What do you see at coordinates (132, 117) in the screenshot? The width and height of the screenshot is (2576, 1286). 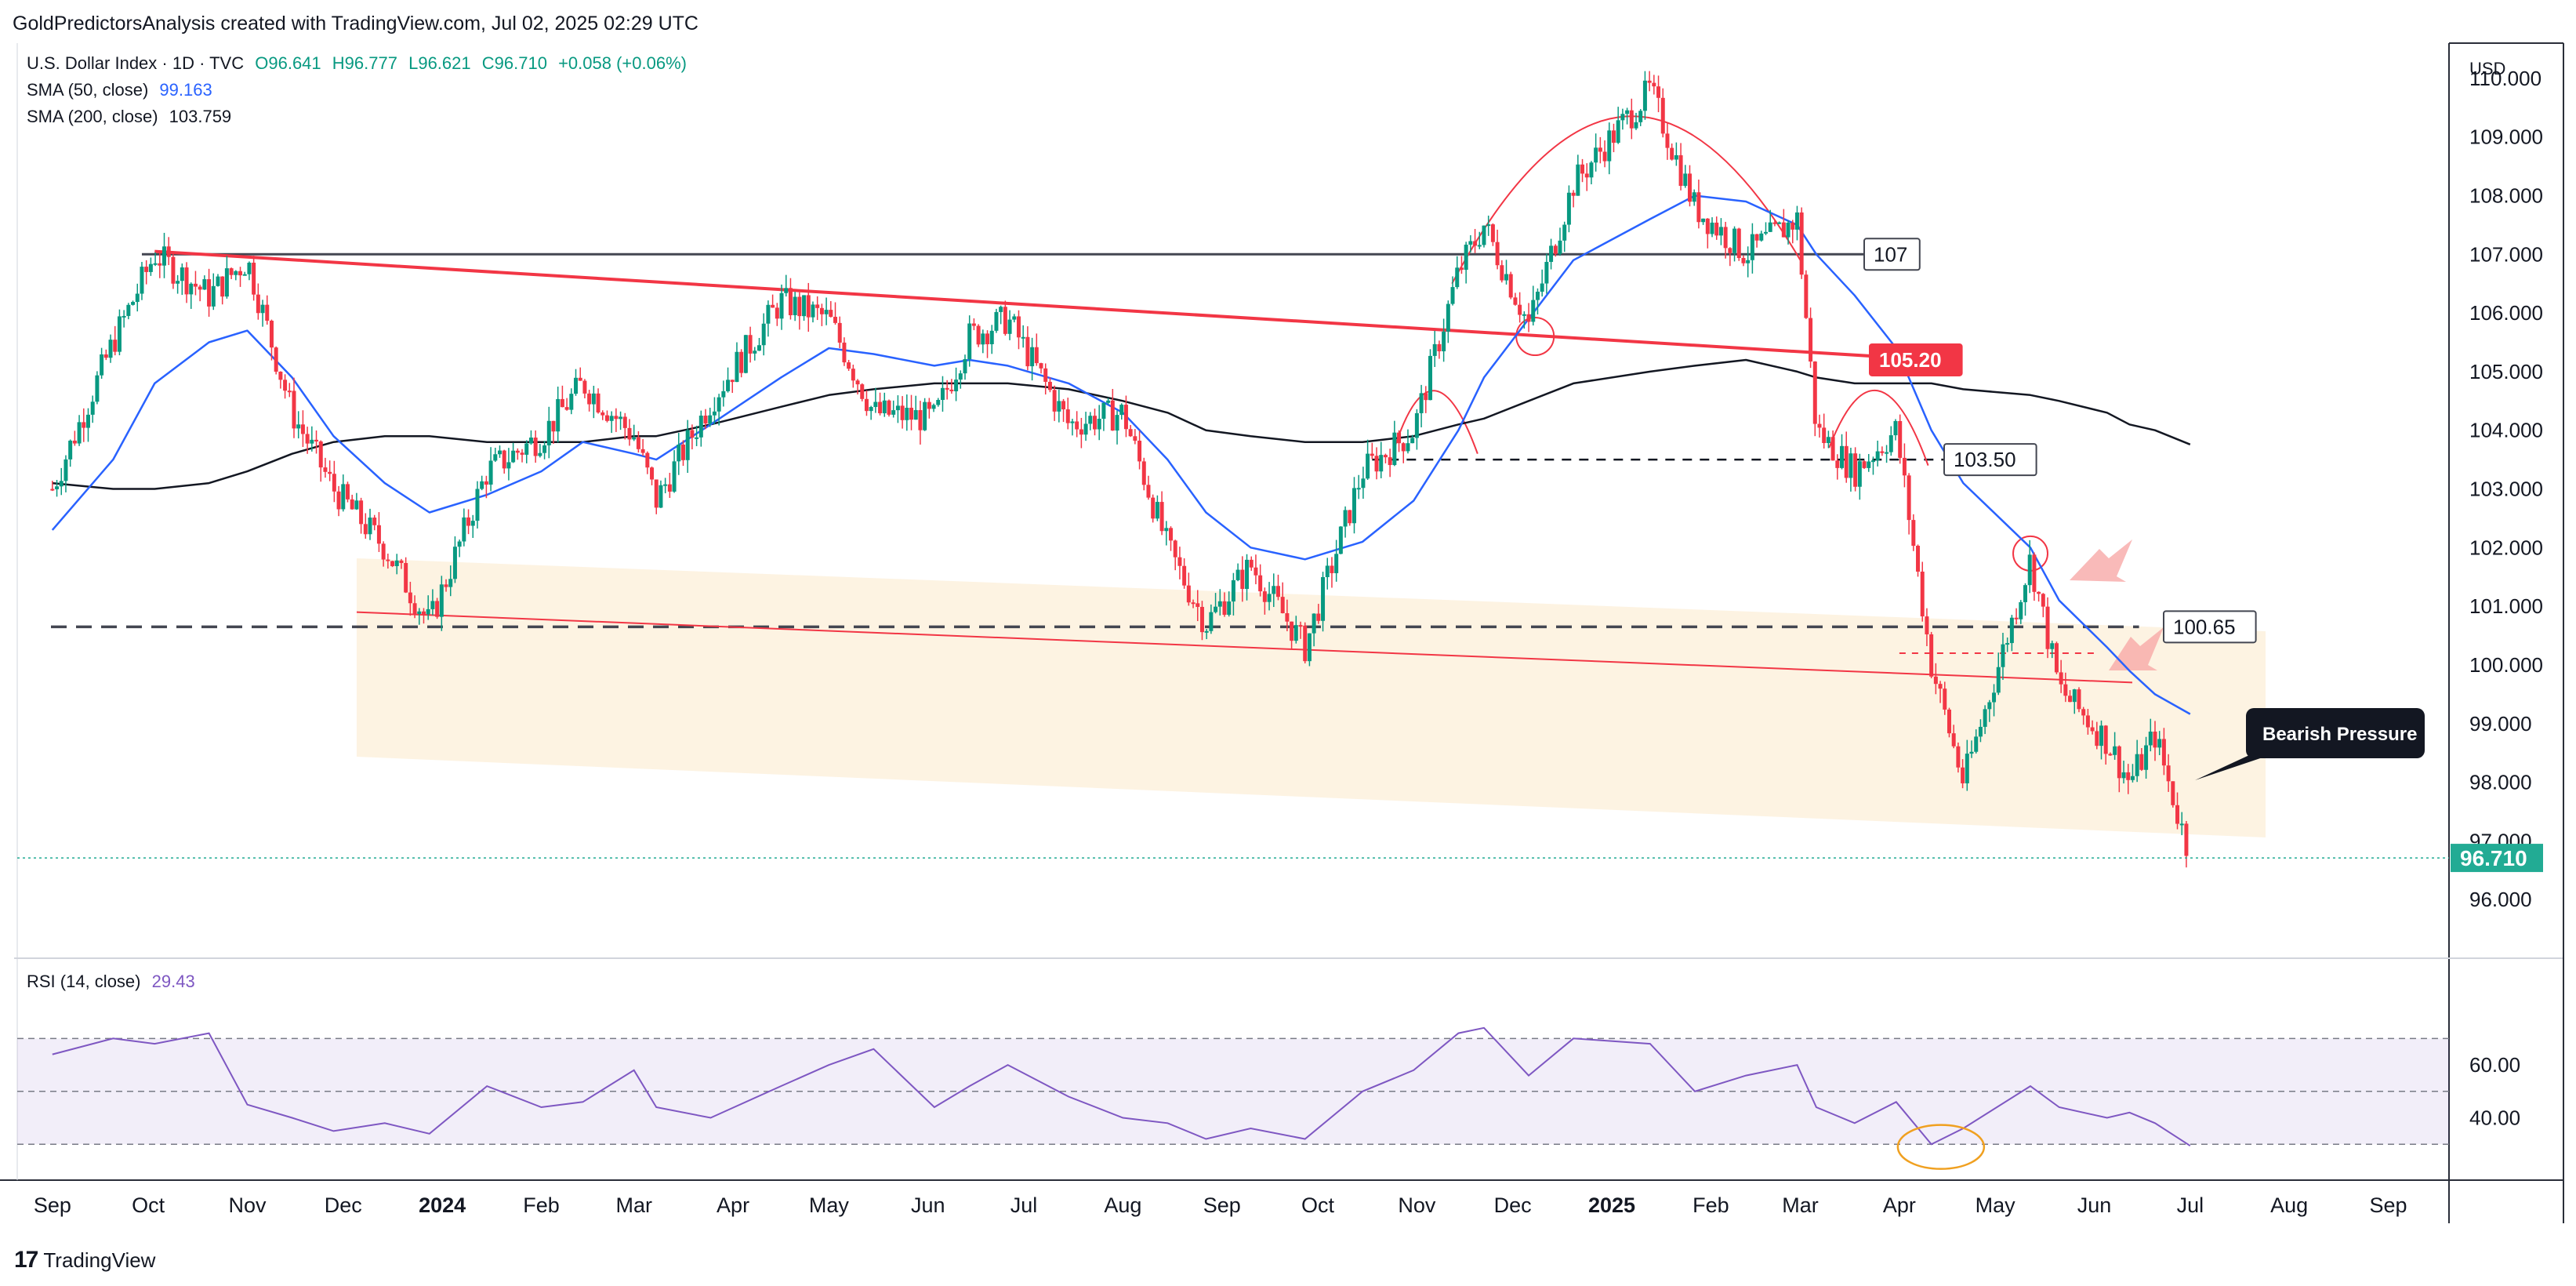 I see `sma200-legend: SMA (200, close) 103.759` at bounding box center [132, 117].